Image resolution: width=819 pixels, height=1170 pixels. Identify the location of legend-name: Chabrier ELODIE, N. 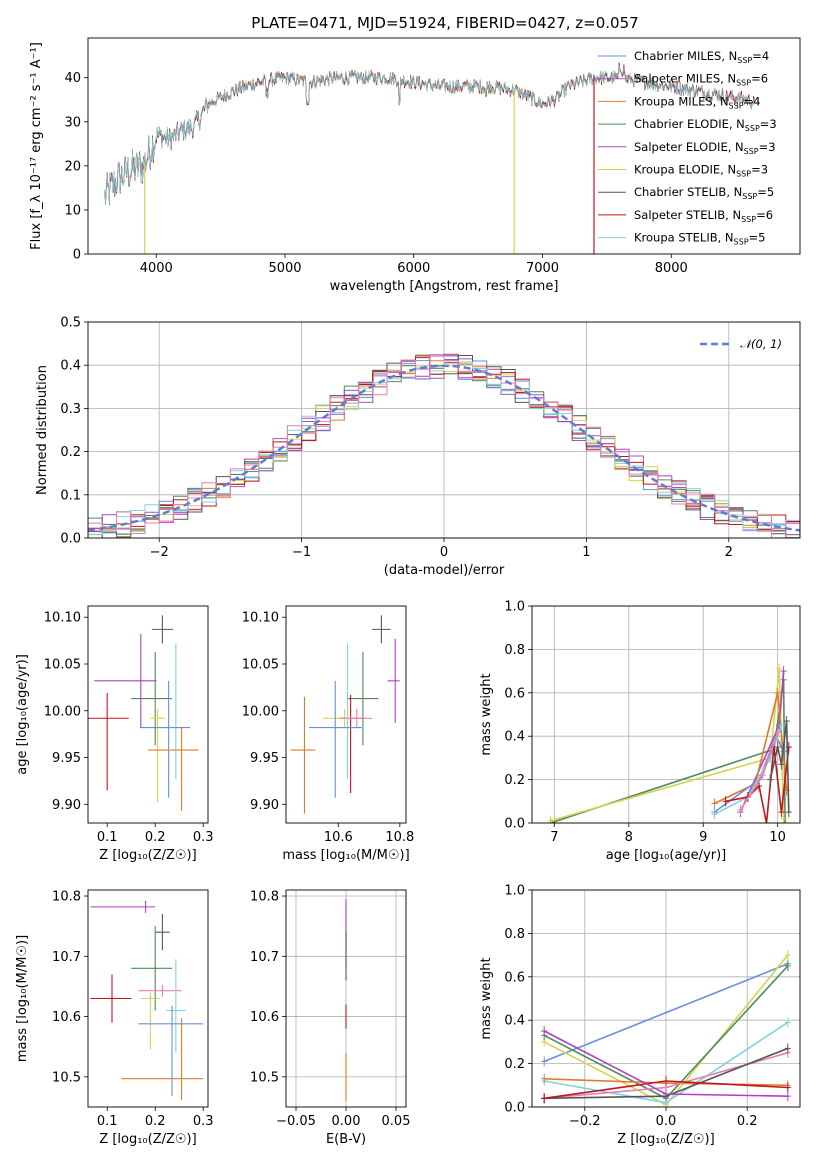
(689, 124).